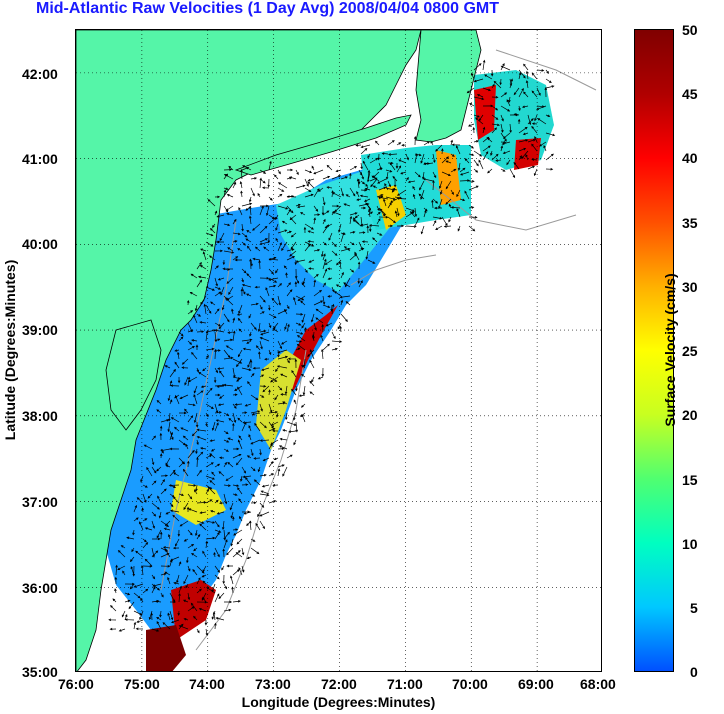 The height and width of the screenshot is (714, 724). Describe the element at coordinates (690, 351) in the screenshot. I see `colorbar-tick-25: 25` at that location.